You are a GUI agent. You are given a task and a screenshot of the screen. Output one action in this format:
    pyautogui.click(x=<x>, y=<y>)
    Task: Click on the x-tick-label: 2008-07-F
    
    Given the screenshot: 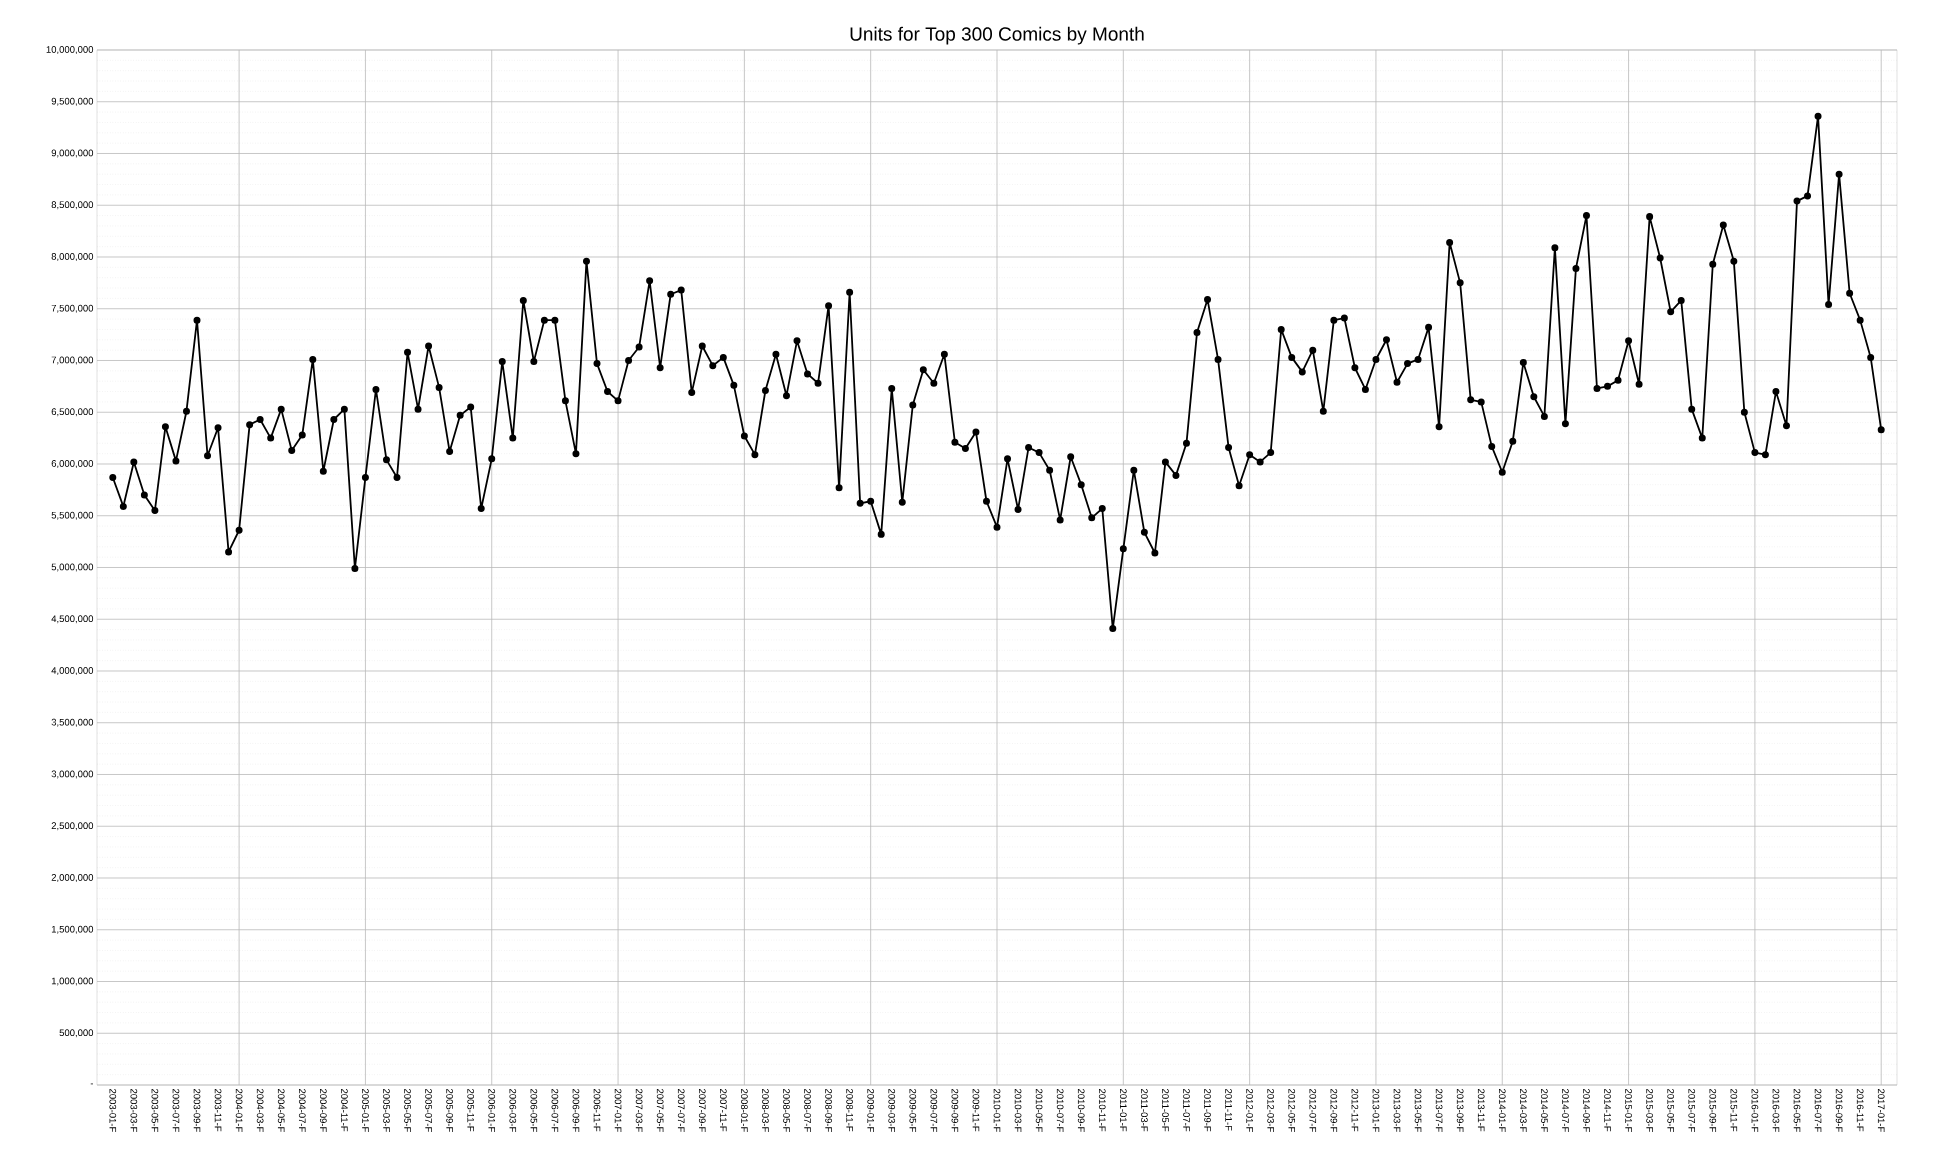 What is the action you would take?
    pyautogui.click(x=807, y=1110)
    